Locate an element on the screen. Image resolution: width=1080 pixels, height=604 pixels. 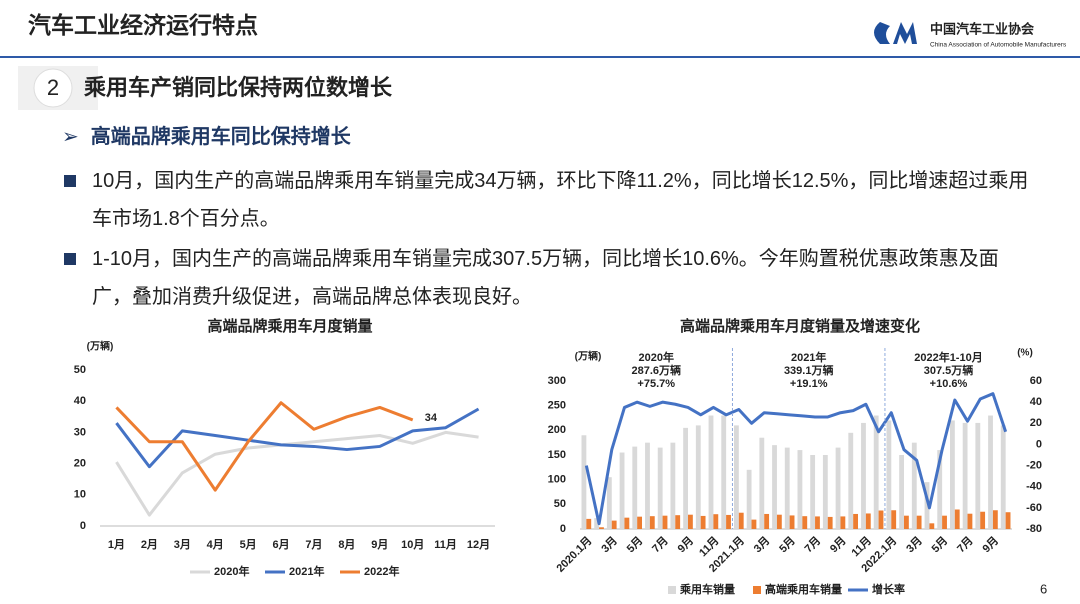
x-tick-label: 11月 is located at coordinates (445, 544).